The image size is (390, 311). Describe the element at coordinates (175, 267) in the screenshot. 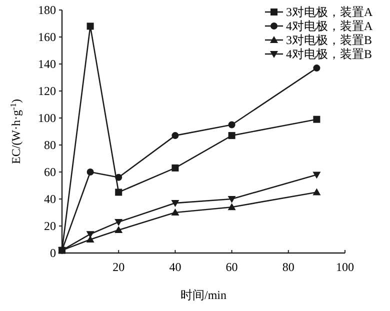

I see `x-tick-label: 40` at that location.